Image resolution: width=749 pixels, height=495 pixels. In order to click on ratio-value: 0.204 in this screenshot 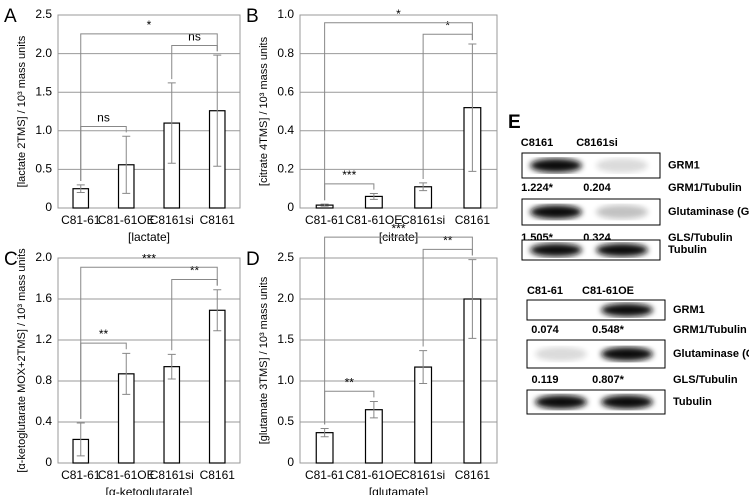, I will do `click(597, 188)`.